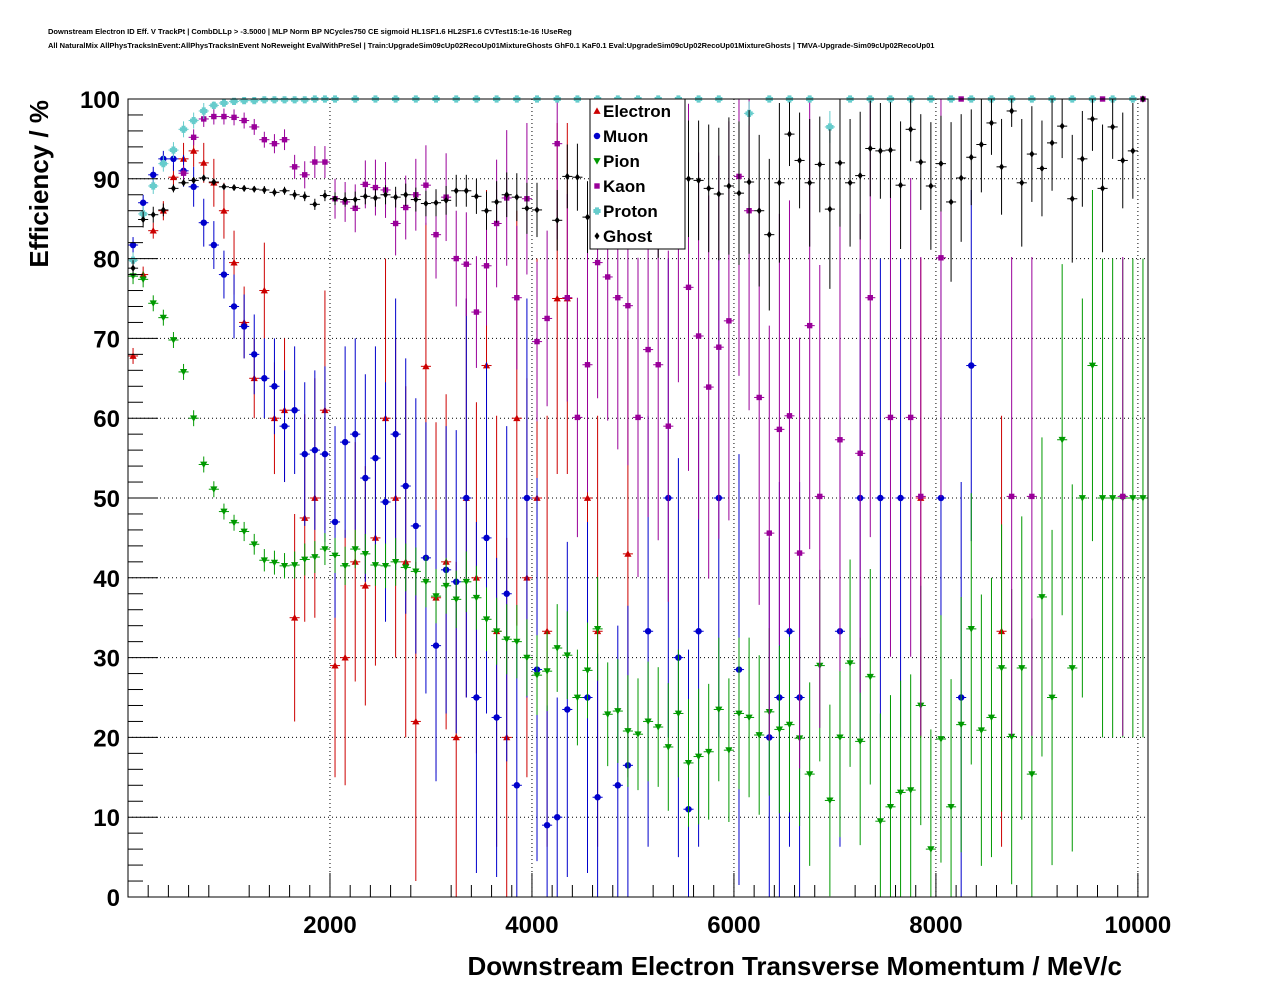 The image size is (1276, 996). What do you see at coordinates (106, 738) in the screenshot?
I see `y-tick-label: 20` at bounding box center [106, 738].